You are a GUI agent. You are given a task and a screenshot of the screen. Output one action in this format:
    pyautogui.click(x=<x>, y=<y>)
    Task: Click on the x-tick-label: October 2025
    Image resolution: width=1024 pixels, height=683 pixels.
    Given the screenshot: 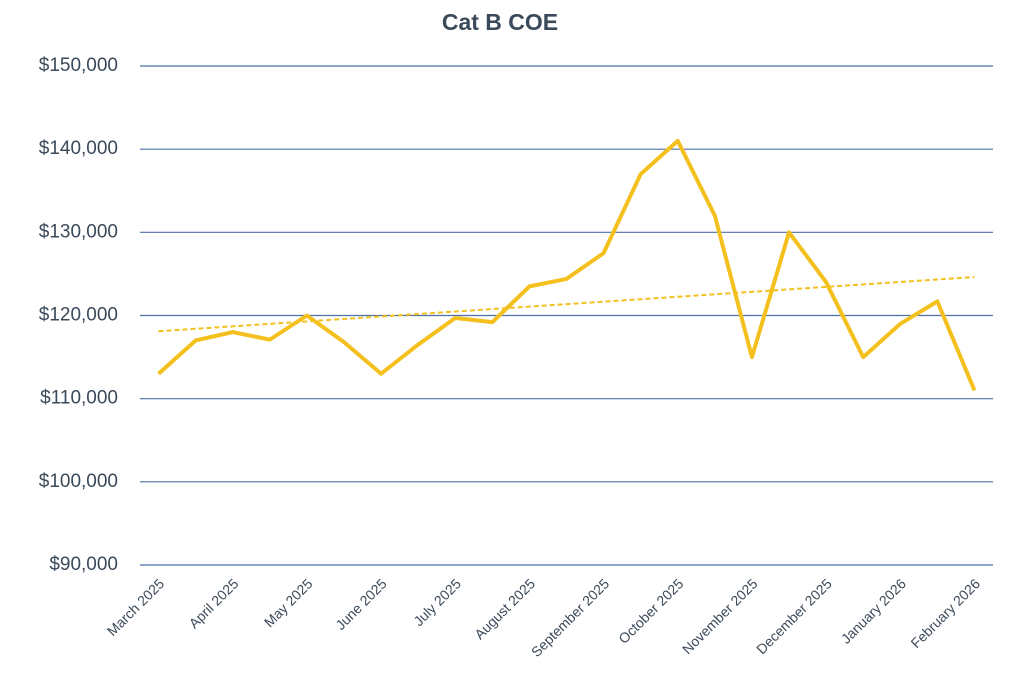 What is the action you would take?
    pyautogui.click(x=650, y=610)
    